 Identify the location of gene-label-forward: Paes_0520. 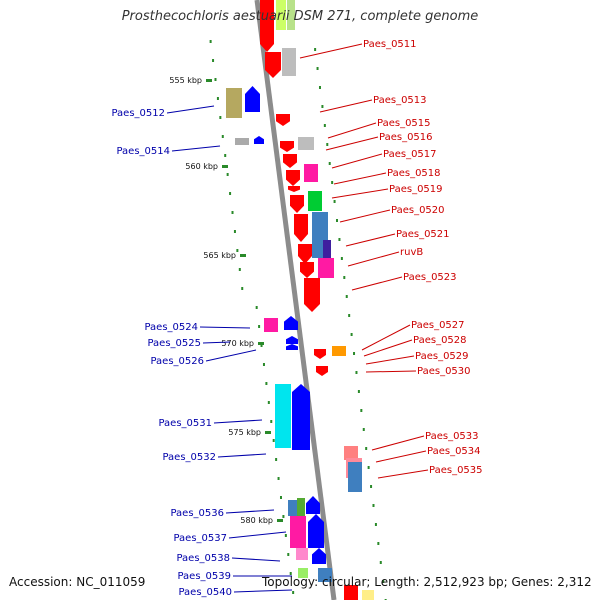
(418, 210).